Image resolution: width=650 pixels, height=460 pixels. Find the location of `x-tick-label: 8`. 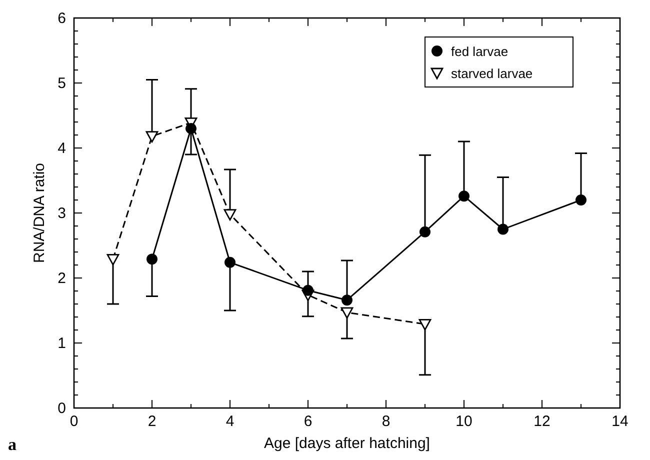

x-tick-label: 8 is located at coordinates (386, 421).